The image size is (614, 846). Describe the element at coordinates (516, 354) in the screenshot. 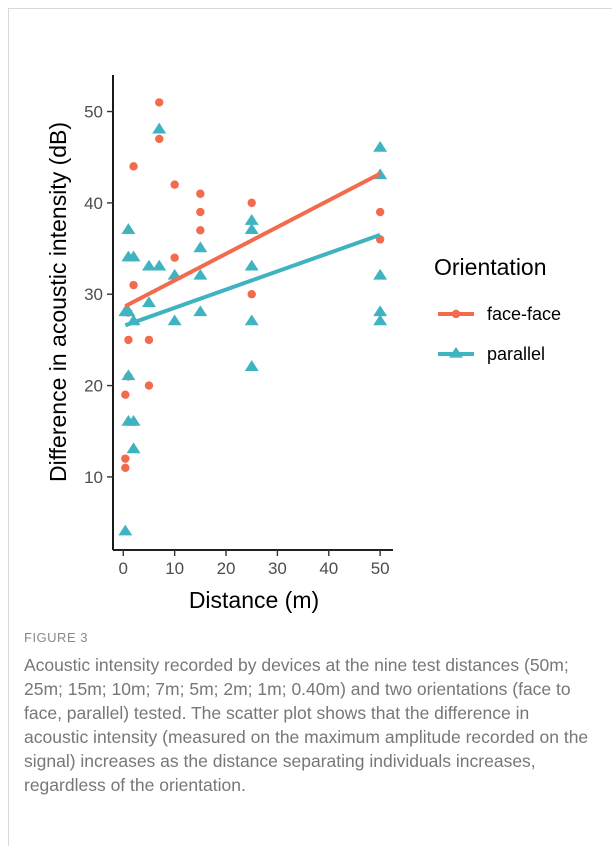

I see `legend-label: parallel` at that location.